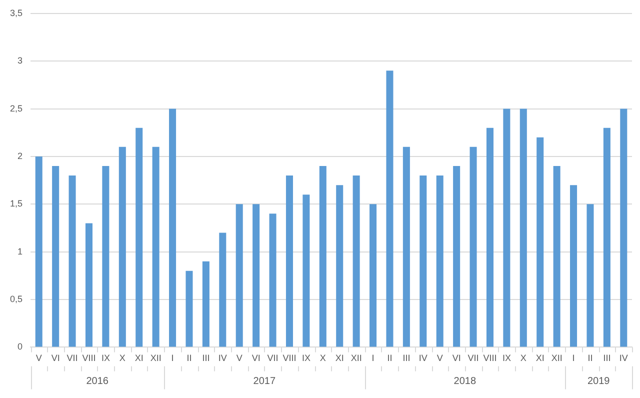 The height and width of the screenshot is (398, 640). What do you see at coordinates (16, 108) in the screenshot?
I see `y-tick-label: 2,5` at bounding box center [16, 108].